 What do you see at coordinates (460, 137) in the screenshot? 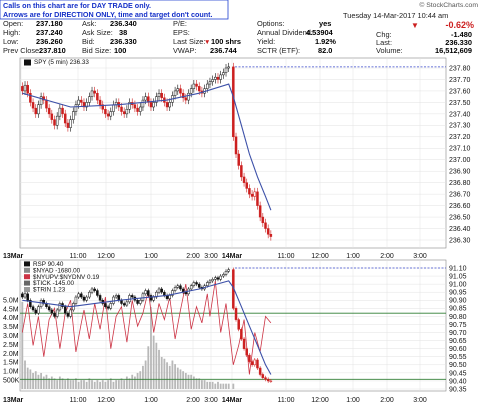
I see `price-y-tick-label: 237.20` at bounding box center [460, 137].